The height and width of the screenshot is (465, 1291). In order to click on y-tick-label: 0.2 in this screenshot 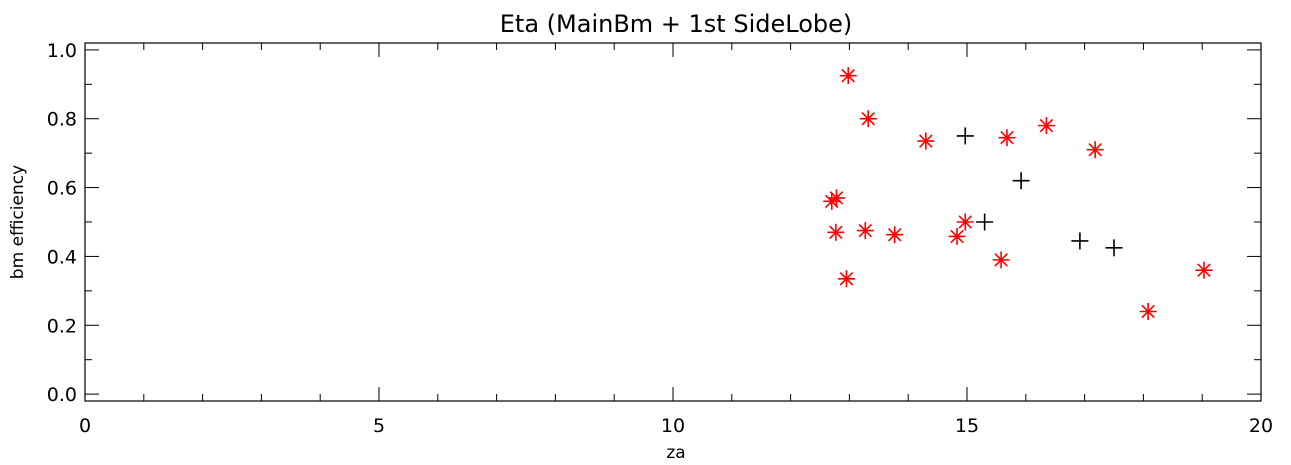, I will do `click(62, 326)`.